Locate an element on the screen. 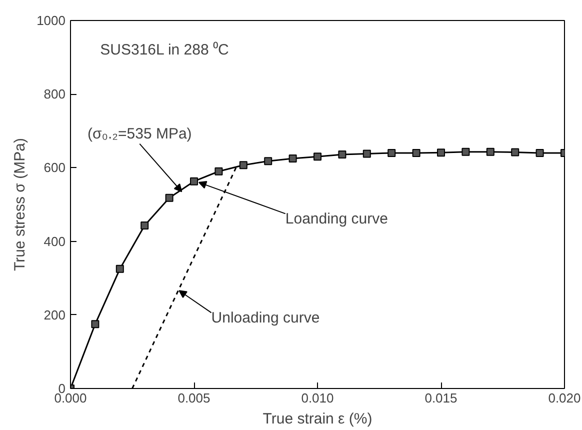  annotation: (σ₀.₂=535 MPa) is located at coordinates (140, 133).